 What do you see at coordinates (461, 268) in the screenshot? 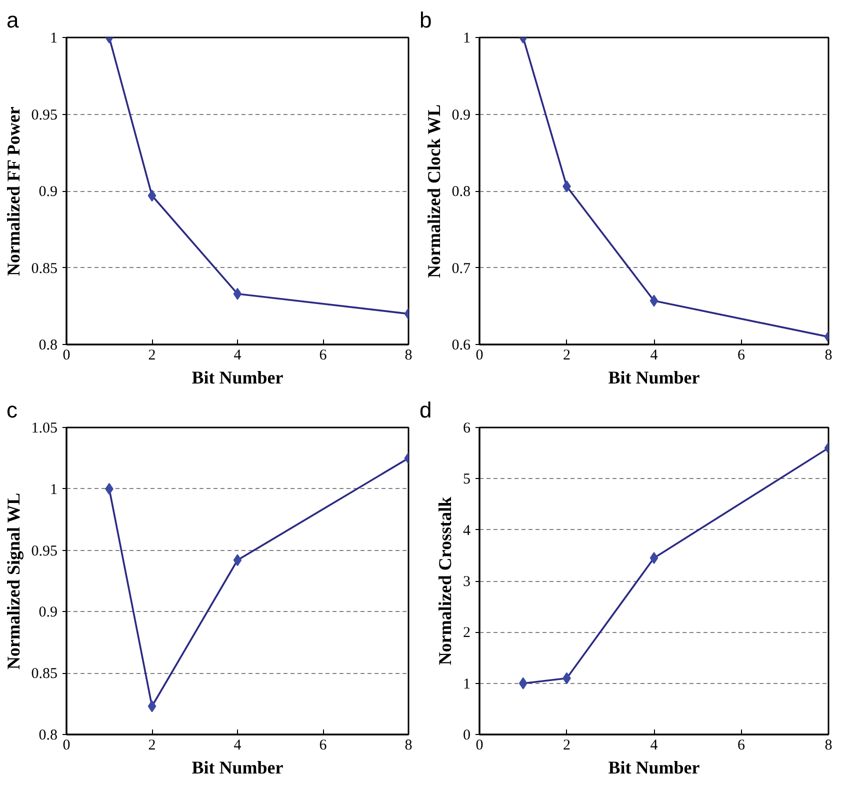
I see `y-tick-label: 0.7` at bounding box center [461, 268].